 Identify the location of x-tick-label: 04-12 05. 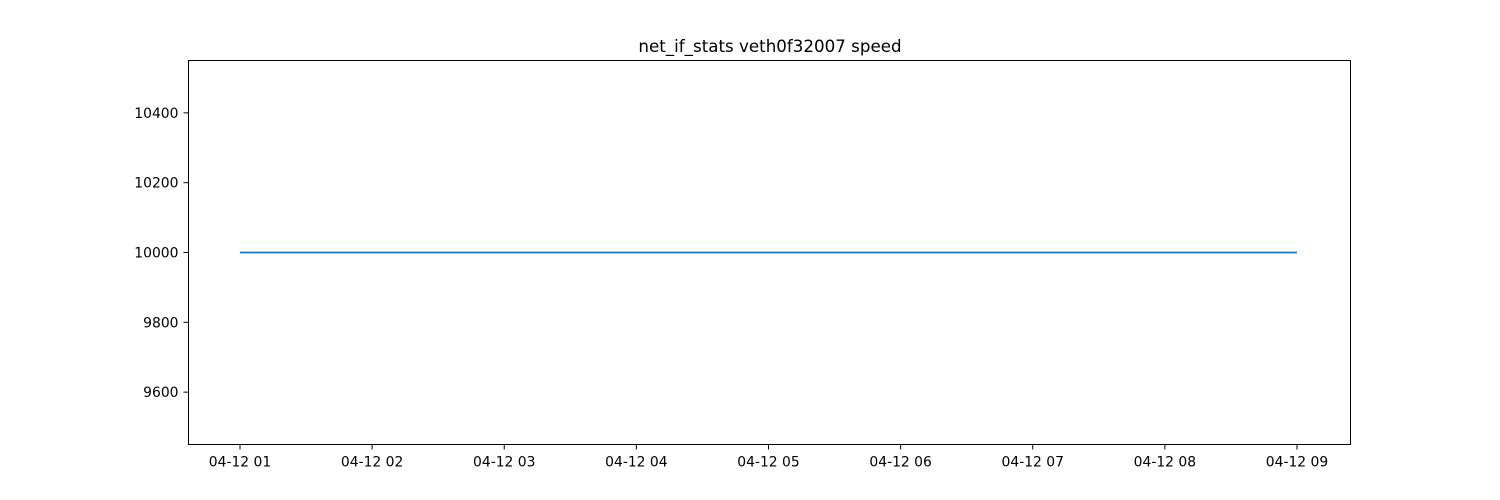
(768, 463).